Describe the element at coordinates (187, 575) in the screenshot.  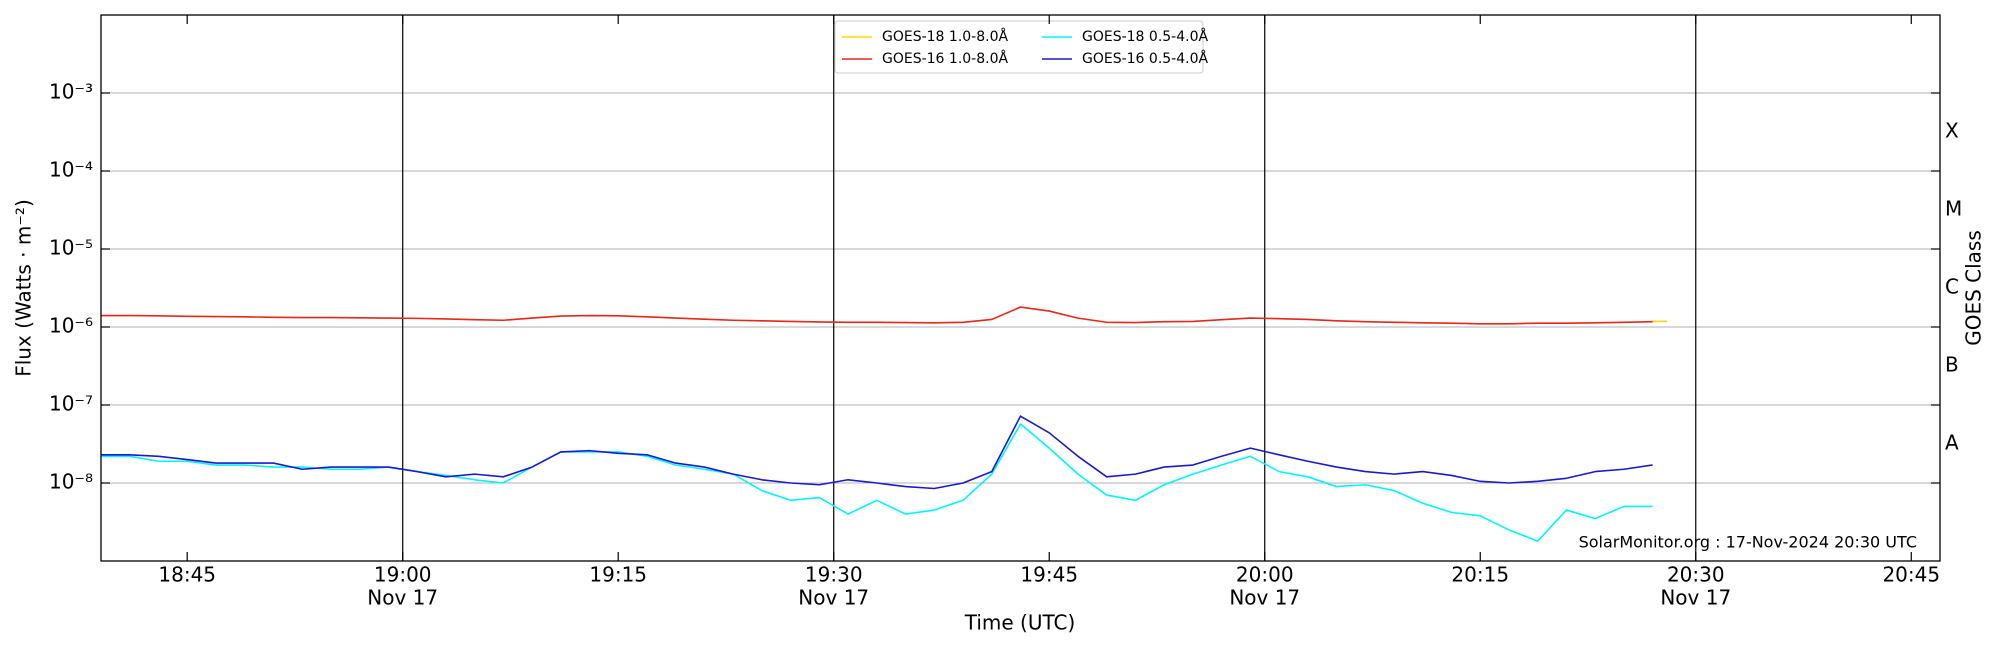
I see `x-tick-label: 18:45` at that location.